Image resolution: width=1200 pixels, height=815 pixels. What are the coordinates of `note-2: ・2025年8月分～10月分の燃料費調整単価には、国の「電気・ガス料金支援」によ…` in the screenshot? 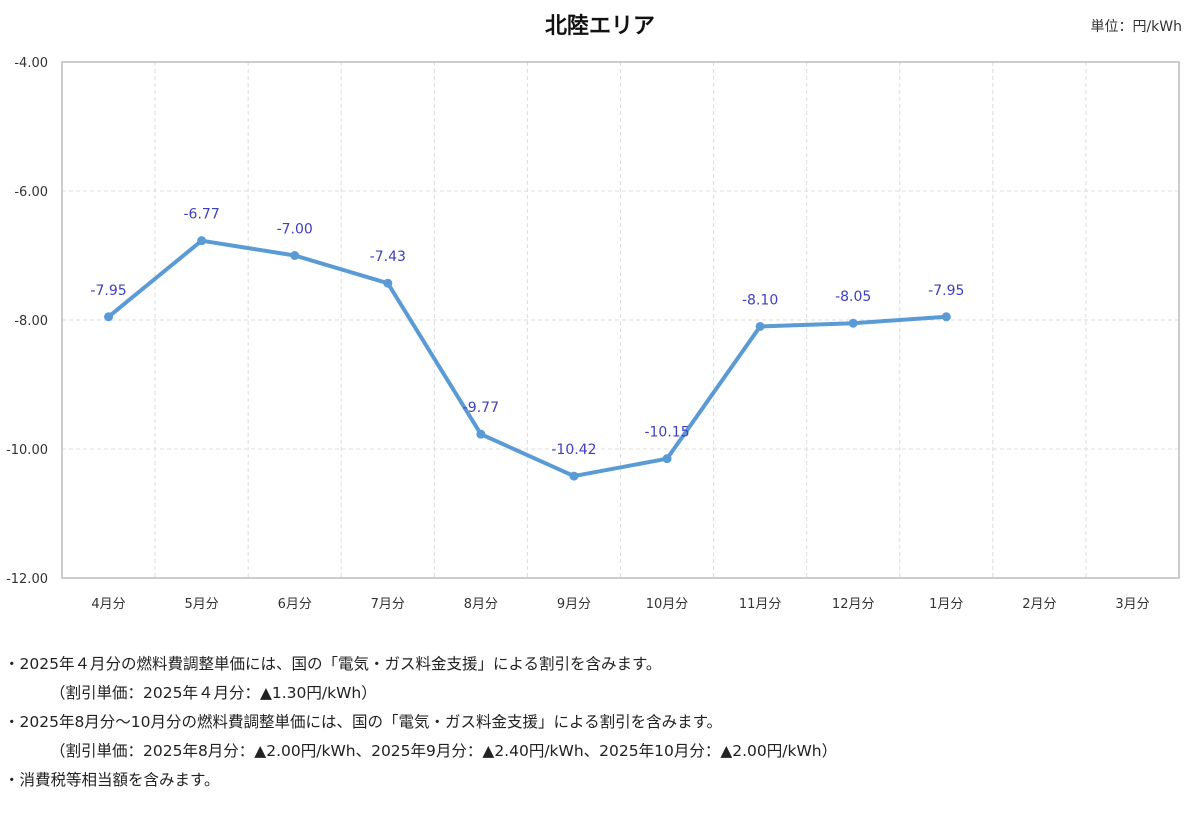 It's located at (363, 722).